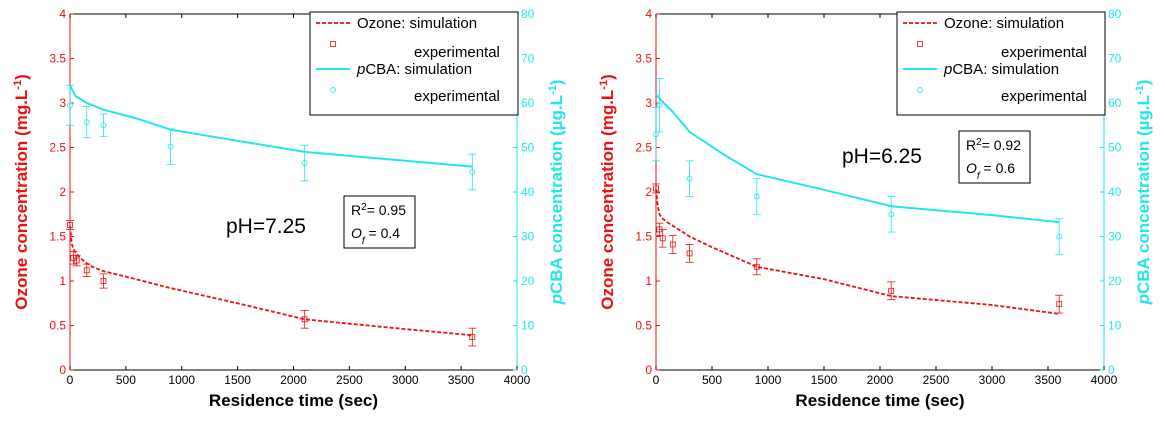  What do you see at coordinates (920, 90) in the screenshot?
I see `legend-pcba-exp-marker` at bounding box center [920, 90].